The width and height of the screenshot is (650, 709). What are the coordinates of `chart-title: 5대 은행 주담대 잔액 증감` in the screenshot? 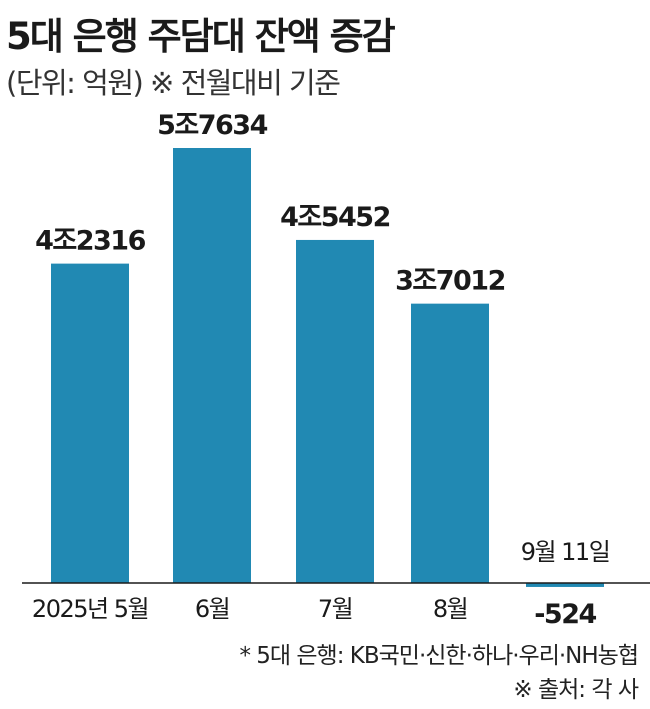 It's located at (201, 36).